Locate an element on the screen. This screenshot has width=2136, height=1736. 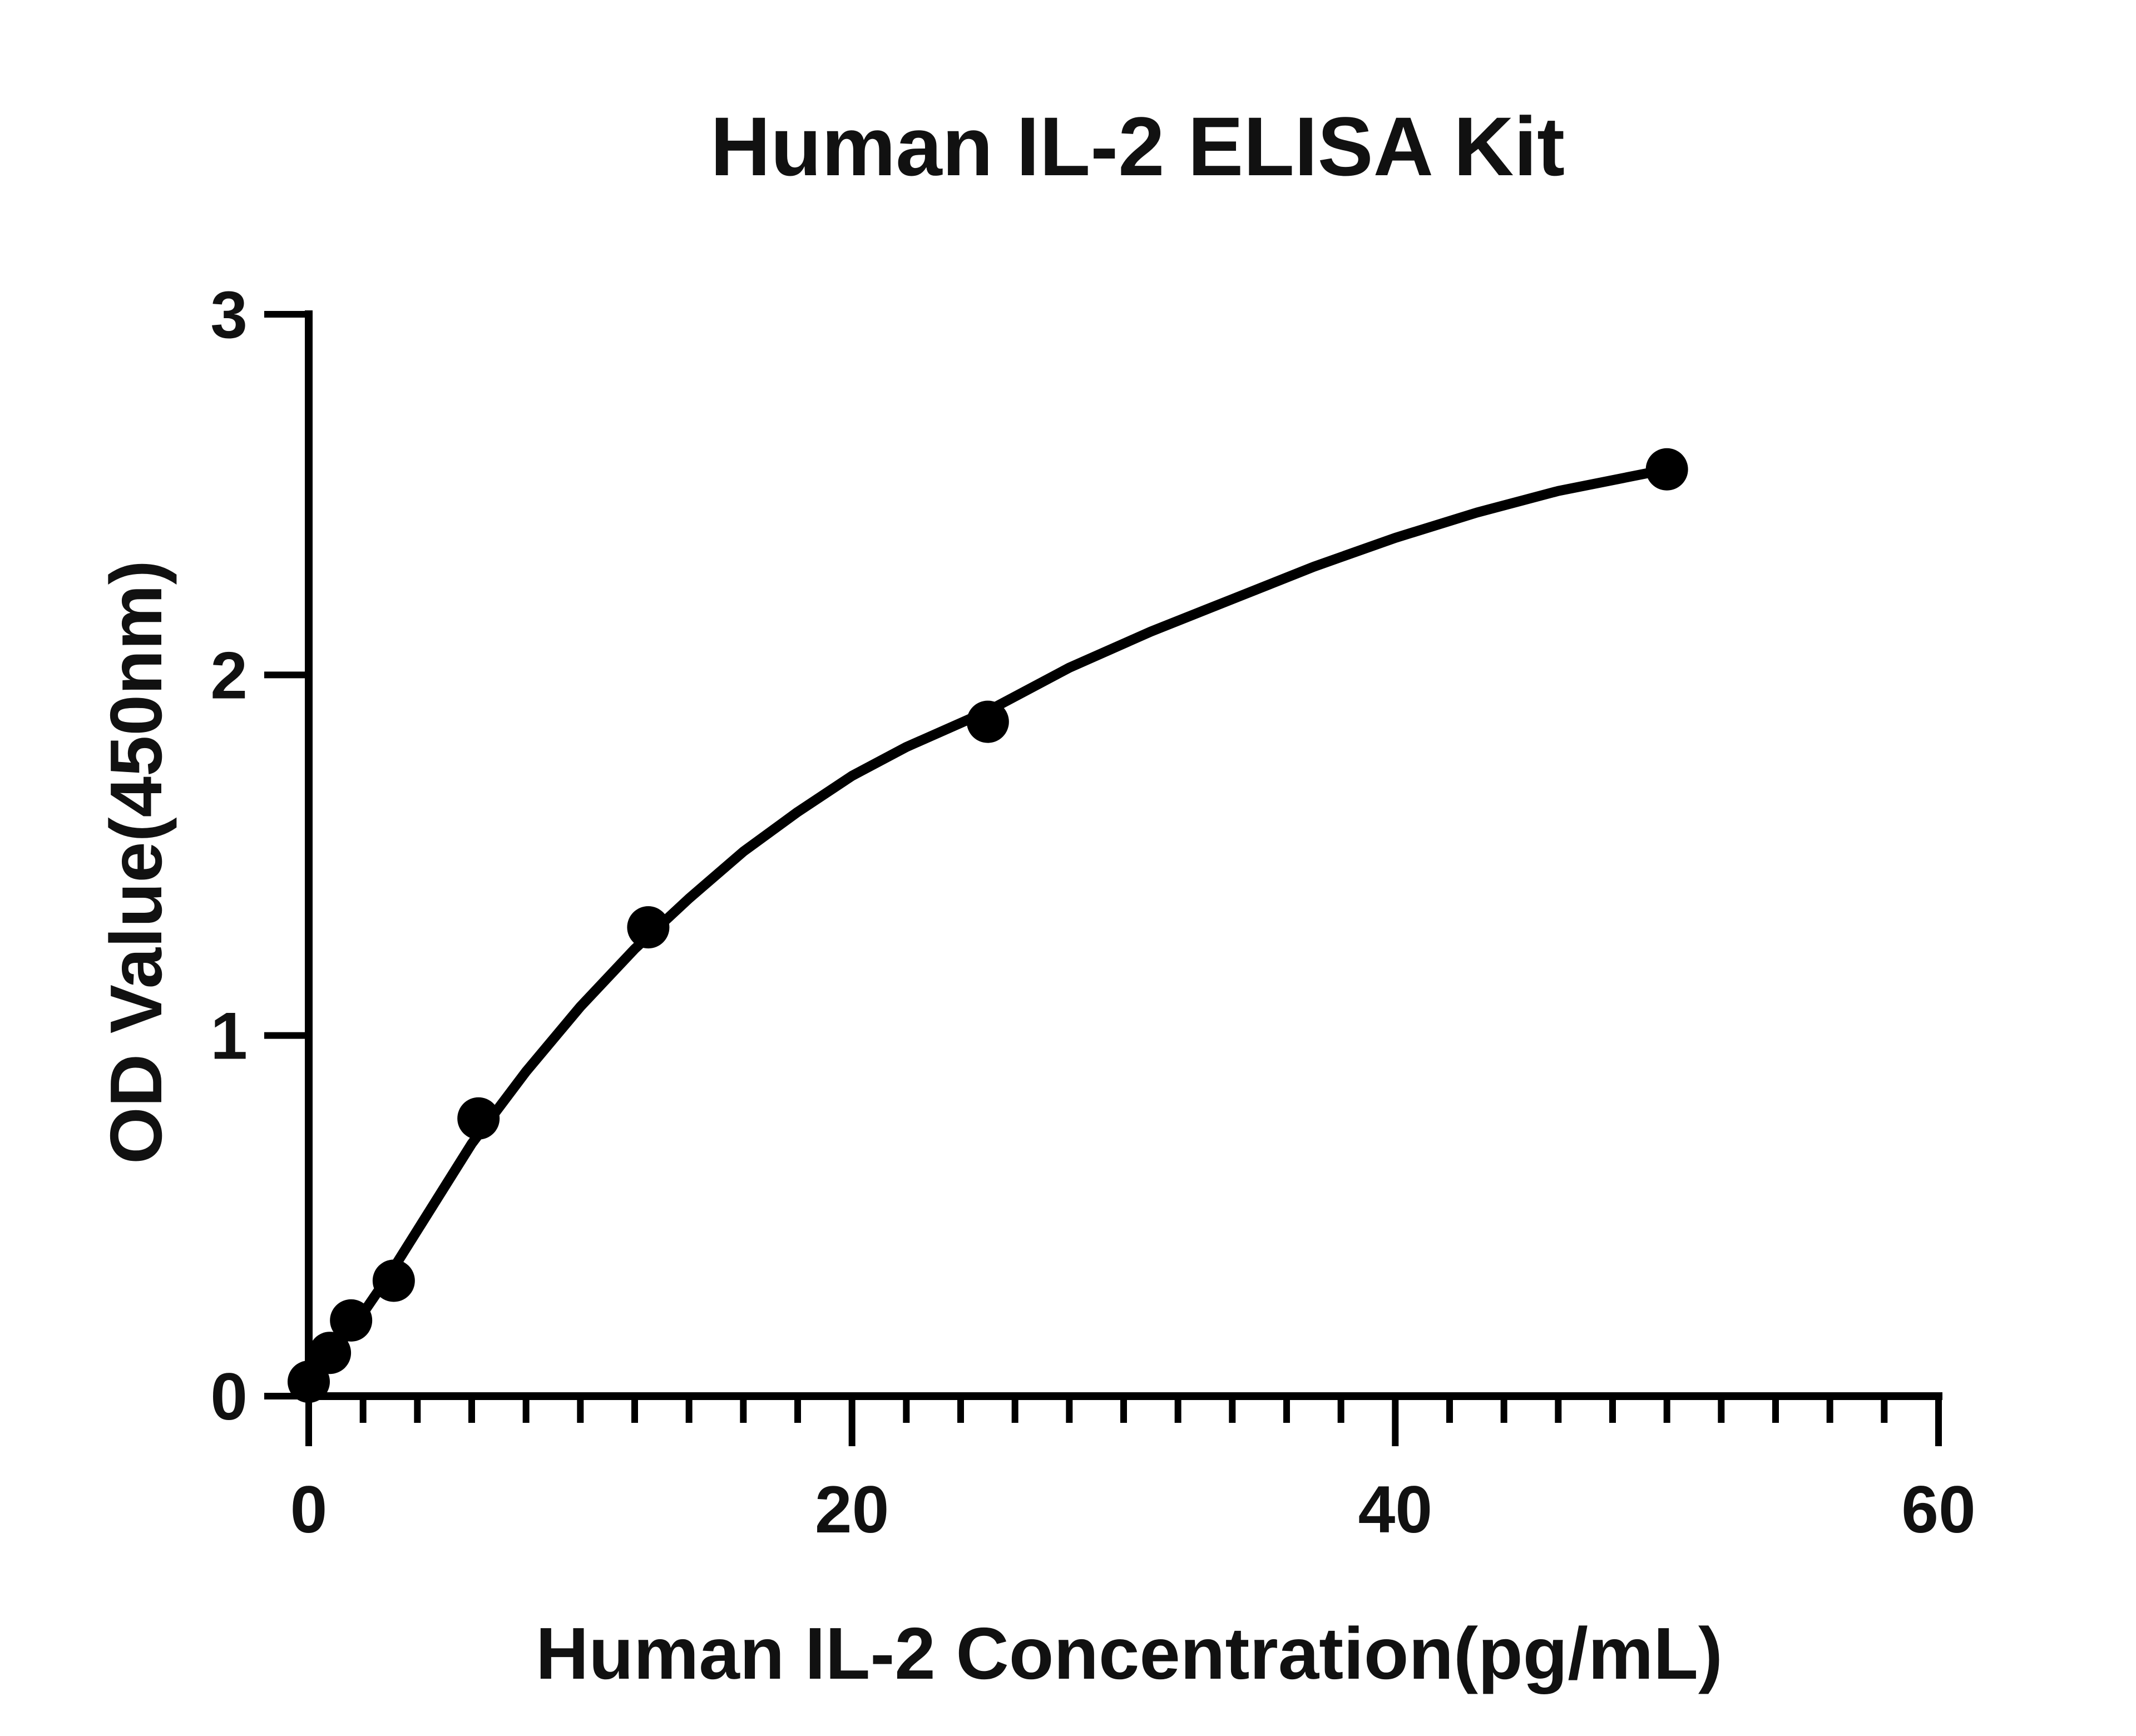
y-tick-label: 1 is located at coordinates (229, 1036).